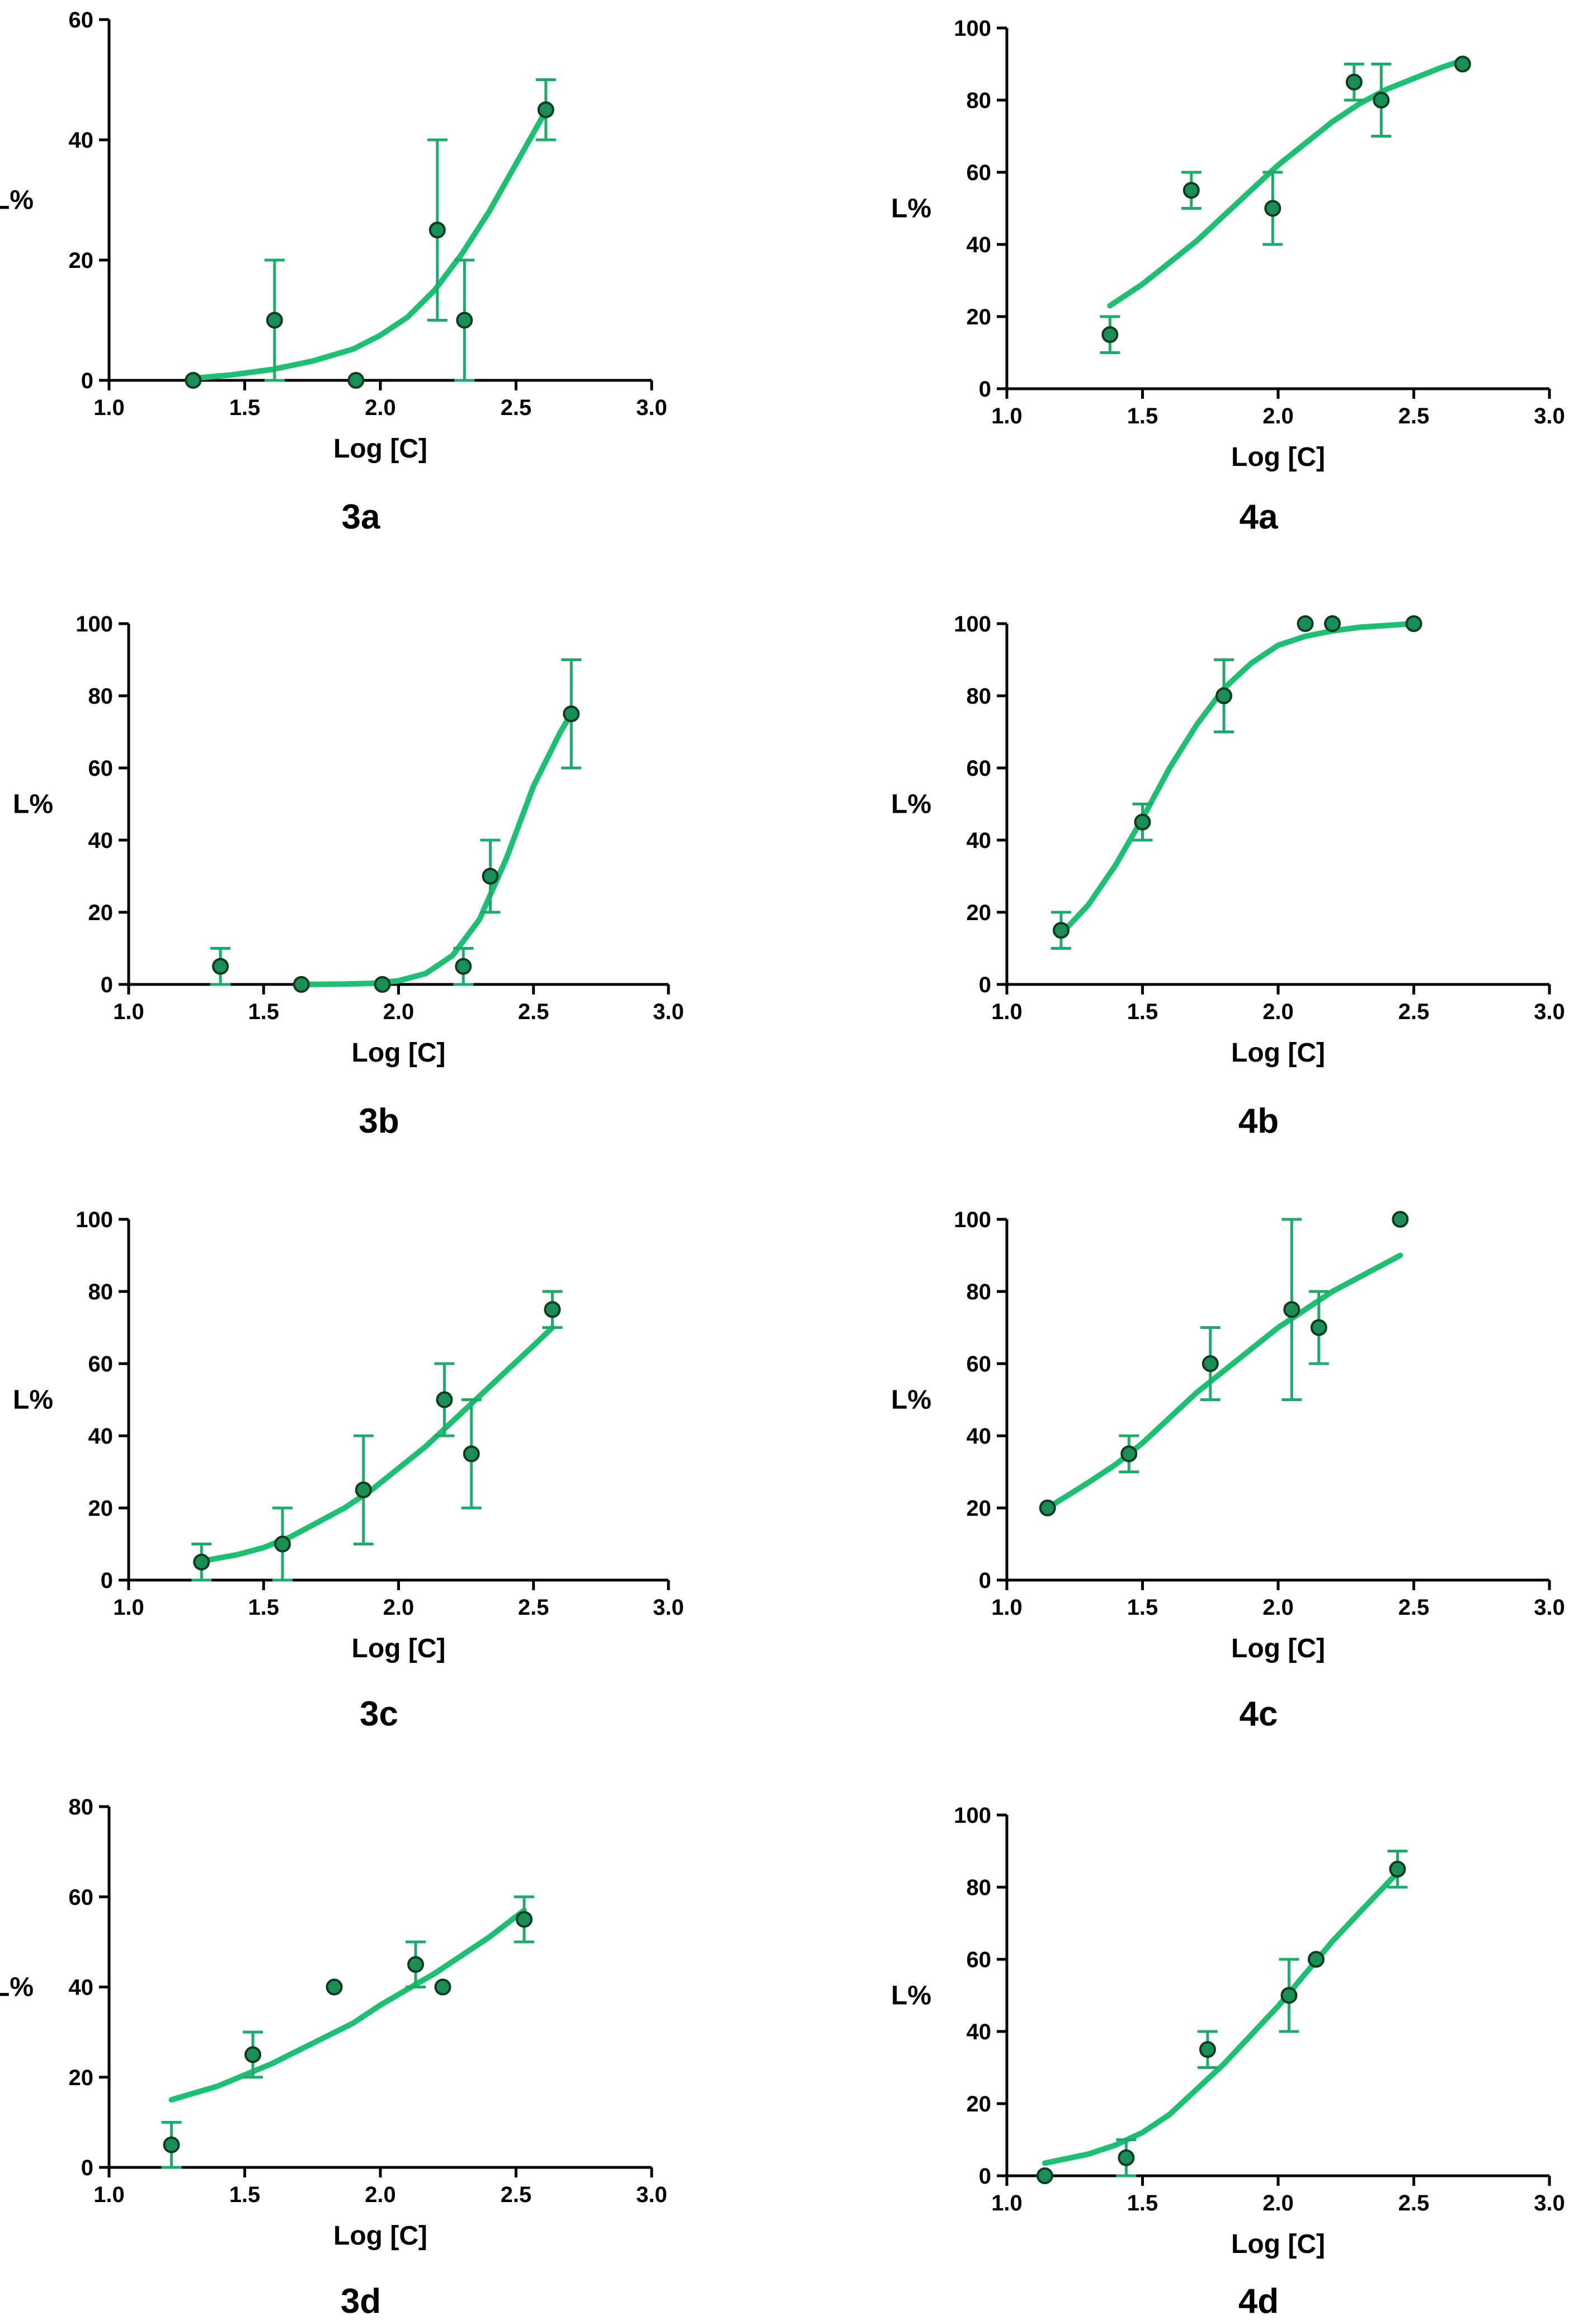 The height and width of the screenshot is (2324, 1583). Describe the element at coordinates (1259, 1121) in the screenshot. I see `panel-label: 4b` at that location.